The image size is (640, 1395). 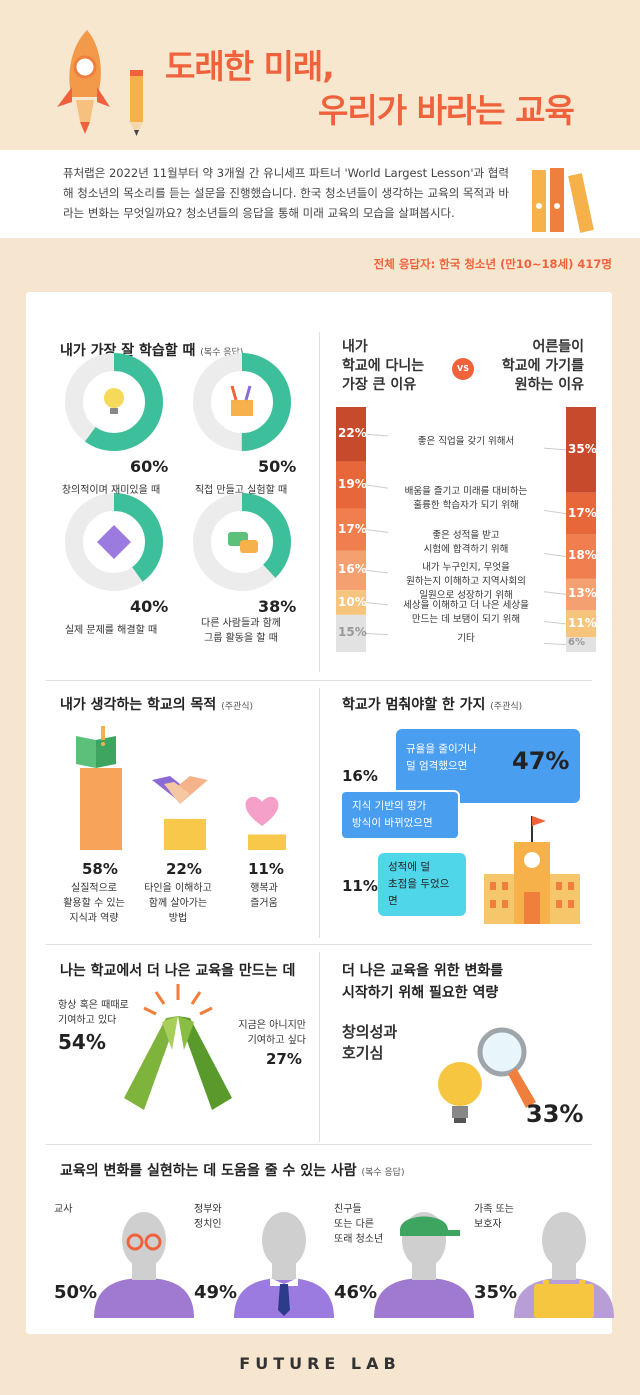 What do you see at coordinates (83, 82) in the screenshot?
I see `rocket-icon` at bounding box center [83, 82].